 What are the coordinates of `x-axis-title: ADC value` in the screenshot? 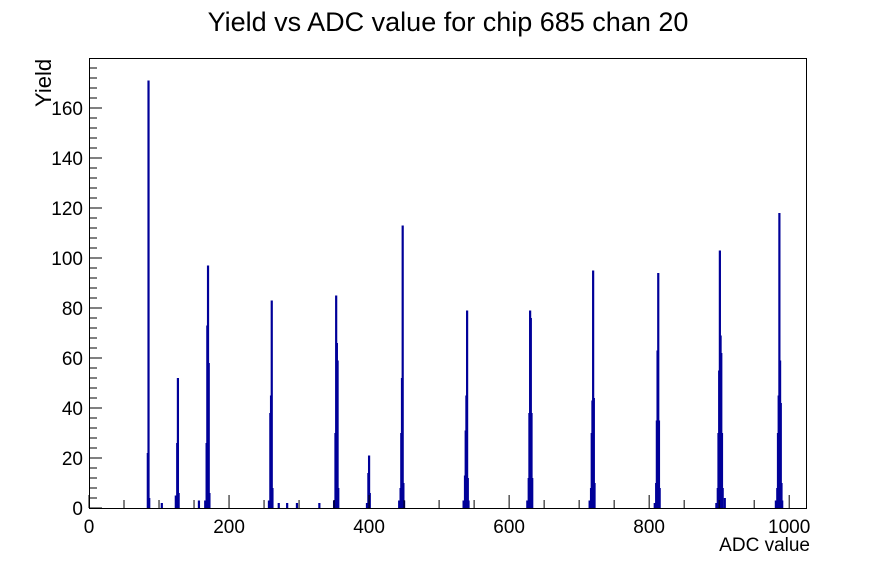 It's located at (764, 545).